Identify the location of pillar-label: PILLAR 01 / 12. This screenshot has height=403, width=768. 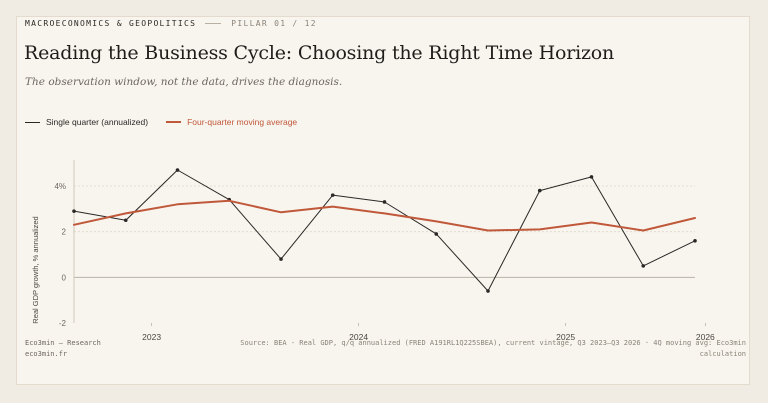
(274, 23).